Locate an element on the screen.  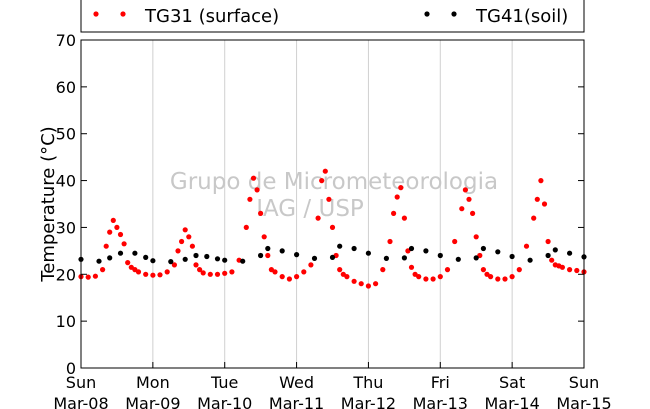
watermark: Grupo de Micrometeorologia IAG / USP is located at coordinates (334, 195).